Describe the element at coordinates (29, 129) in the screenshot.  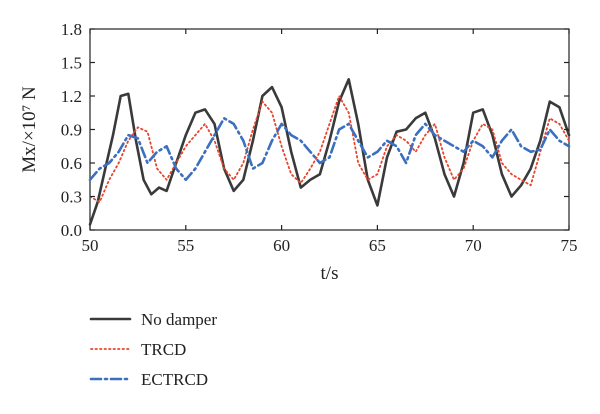
I see `y-axis-label: Mx/×10⁷ N` at that location.